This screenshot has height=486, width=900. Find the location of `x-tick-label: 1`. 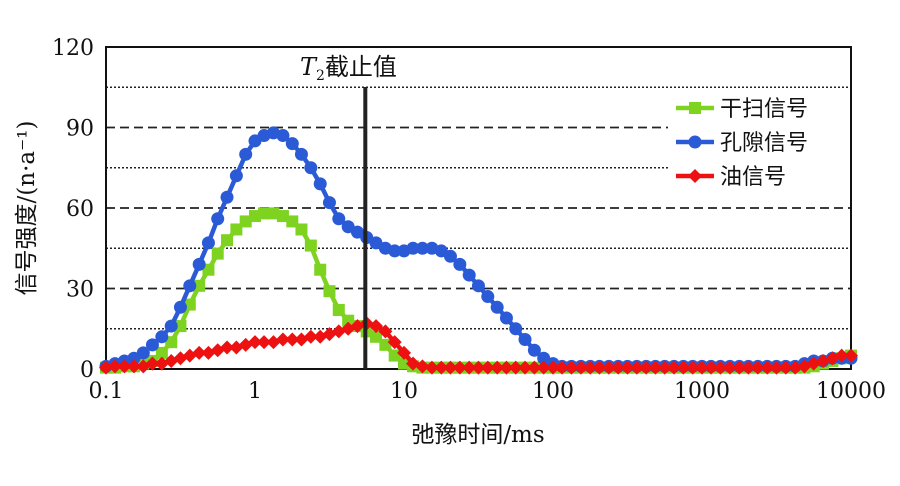

x-tick-label: 1 is located at coordinates (255, 391).